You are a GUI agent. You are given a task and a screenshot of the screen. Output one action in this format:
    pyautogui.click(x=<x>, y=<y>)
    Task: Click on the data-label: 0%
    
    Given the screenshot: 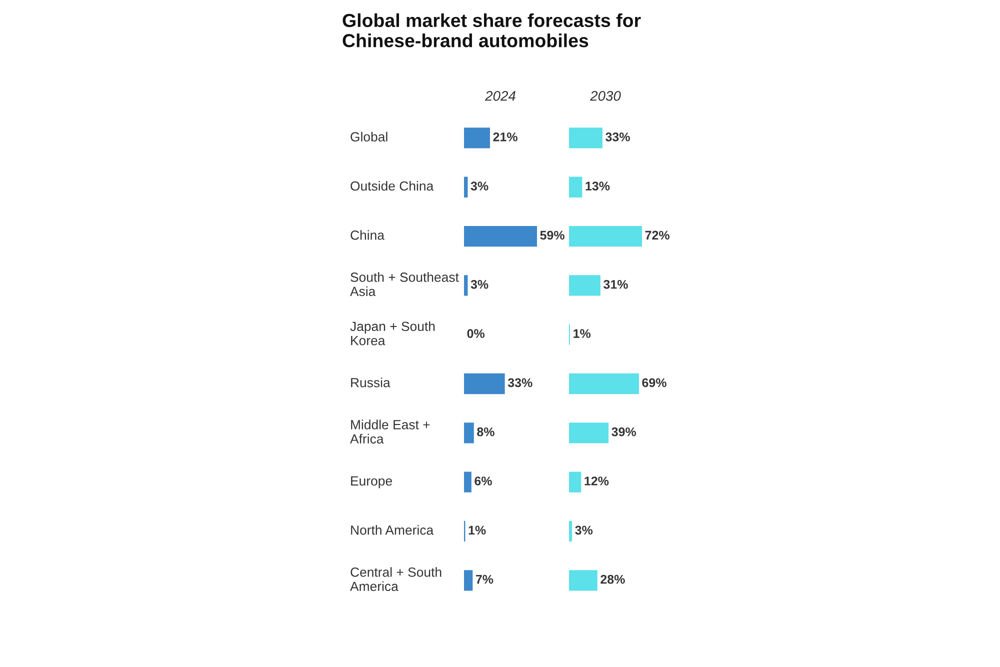 What is the action you would take?
    pyautogui.click(x=476, y=333)
    